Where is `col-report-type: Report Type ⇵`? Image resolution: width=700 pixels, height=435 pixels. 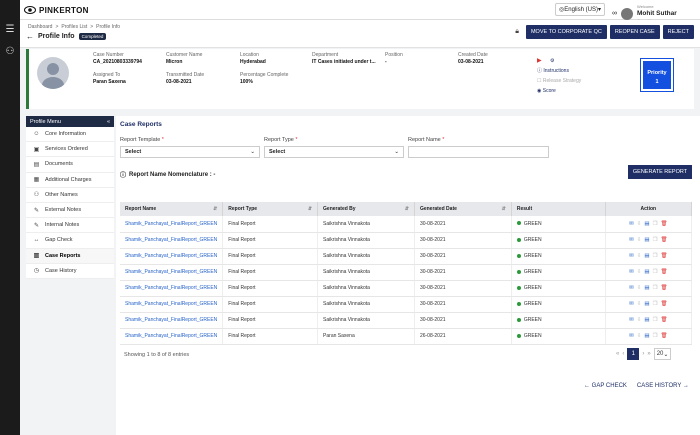
col-report-type: Report Type ⇵ is located at coordinates (270, 209).